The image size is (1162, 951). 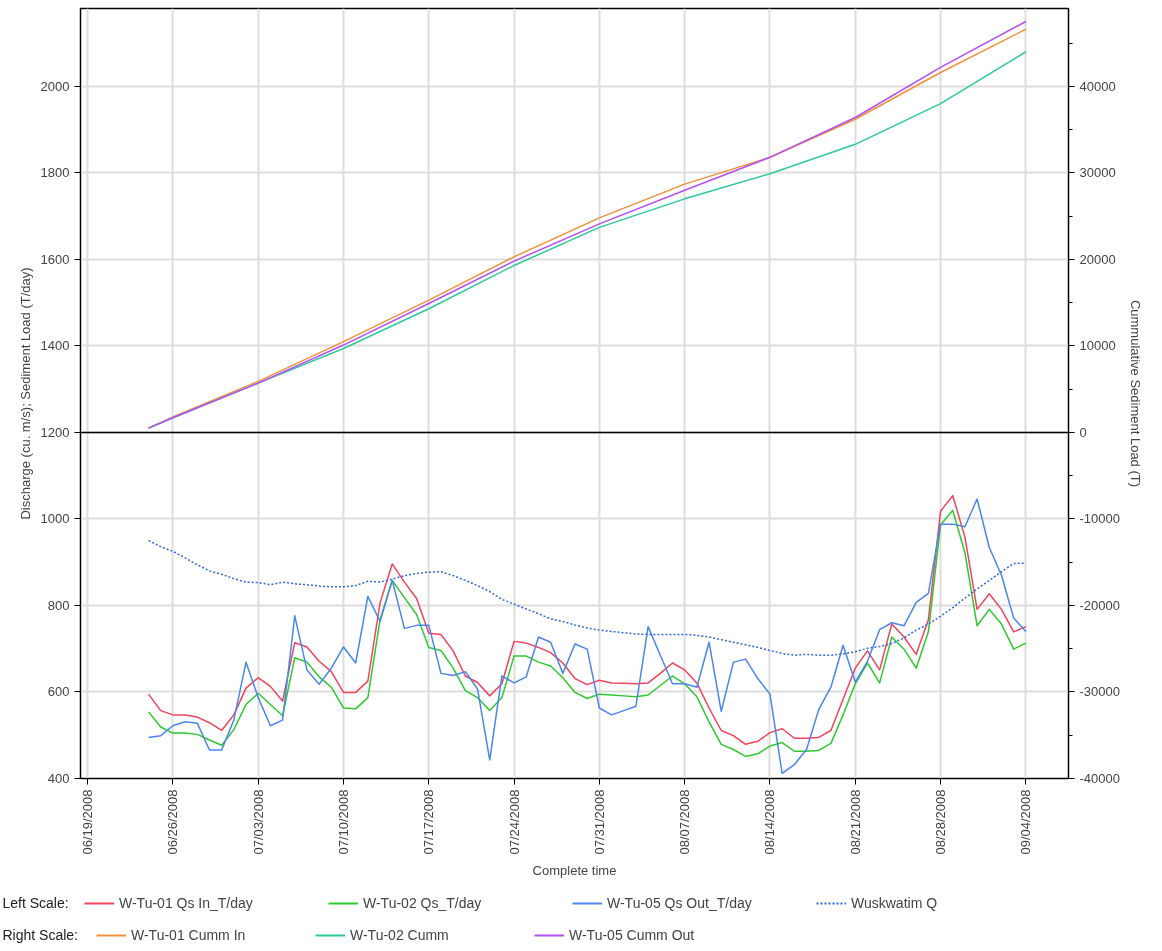 I want to click on x-tick-label: 08/07/2008, so click(x=685, y=822).